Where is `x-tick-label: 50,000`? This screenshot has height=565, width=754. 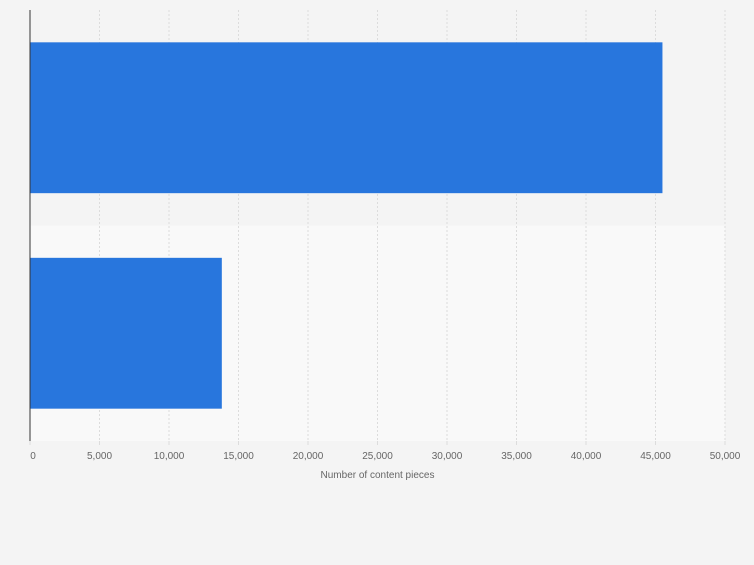 x-tick-label: 50,000 is located at coordinates (725, 456).